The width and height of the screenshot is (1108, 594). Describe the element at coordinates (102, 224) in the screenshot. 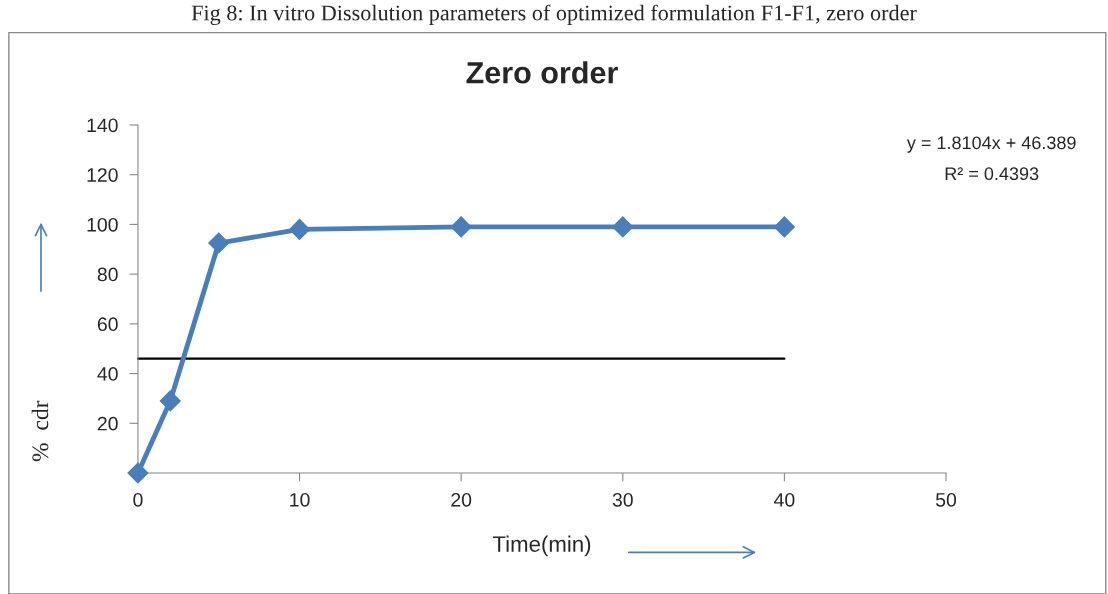

I see `y-tick-label: 100` at that location.